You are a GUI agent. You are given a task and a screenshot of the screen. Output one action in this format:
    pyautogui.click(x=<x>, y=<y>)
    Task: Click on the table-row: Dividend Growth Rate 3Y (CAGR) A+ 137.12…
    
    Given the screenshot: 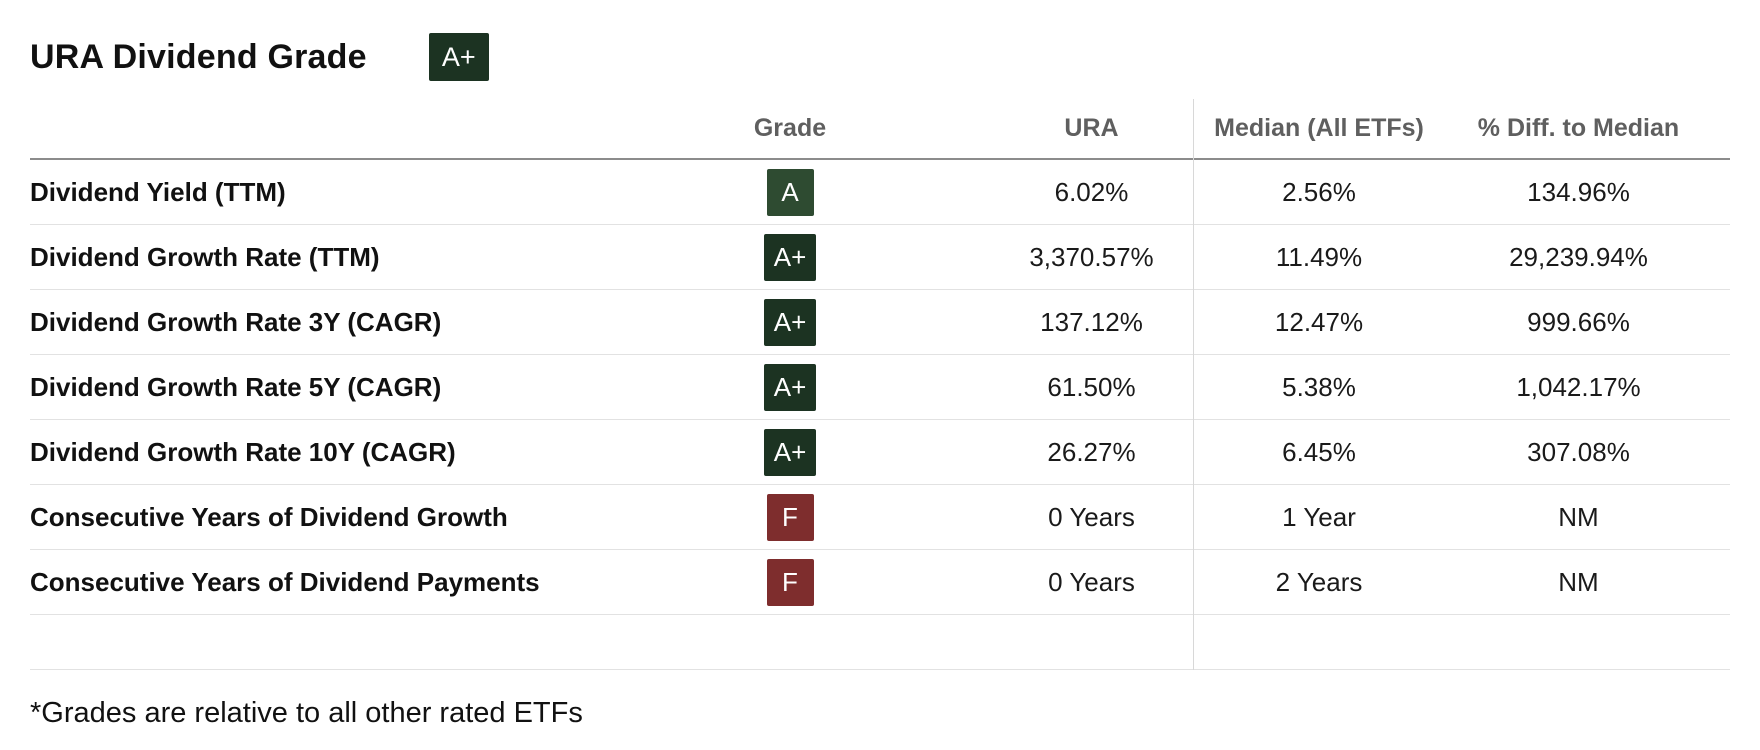 What is the action you would take?
    pyautogui.click(x=880, y=322)
    